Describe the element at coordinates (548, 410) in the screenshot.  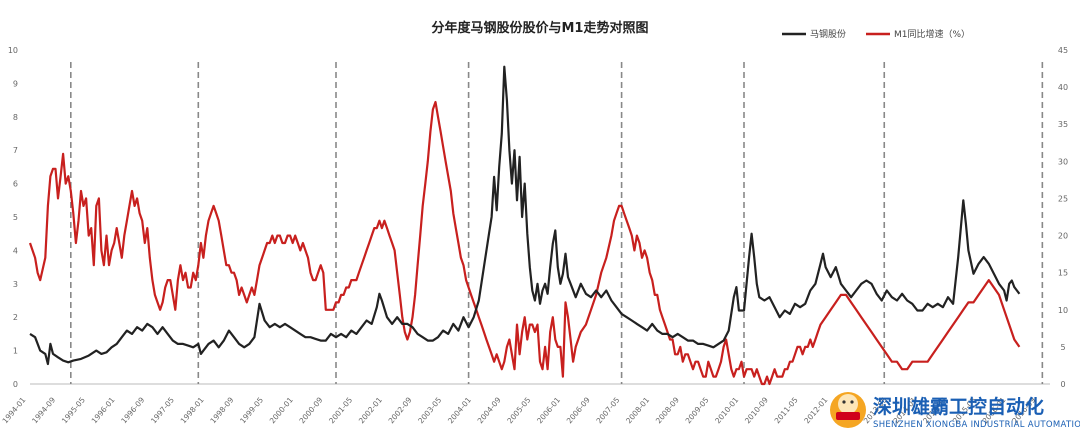
I see `x-tick-label: 2006-01` at that location.